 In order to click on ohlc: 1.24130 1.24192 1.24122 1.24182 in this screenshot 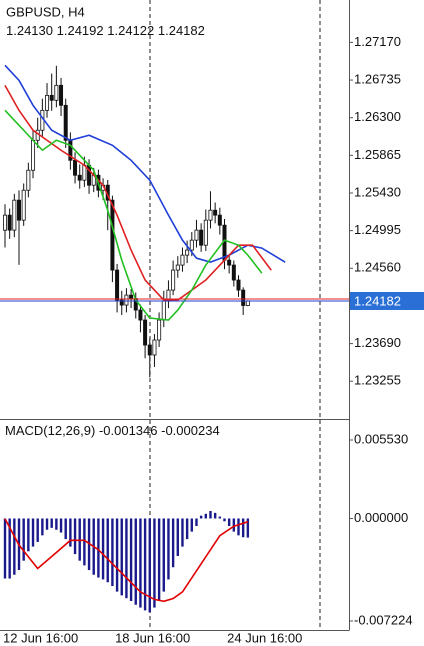, I will do `click(105, 30)`.